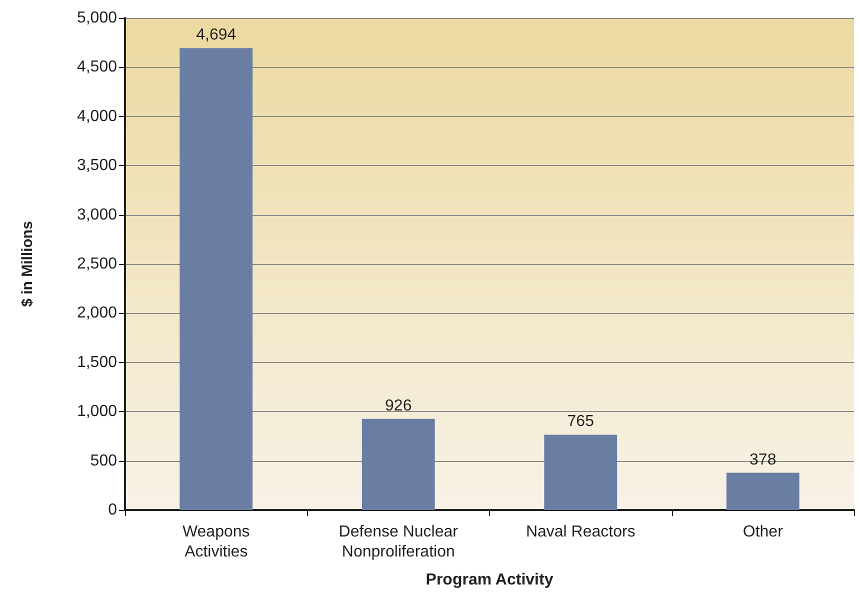 This screenshot has width=860, height=603. I want to click on x-tick-label: Weapons Activities, so click(216, 542).